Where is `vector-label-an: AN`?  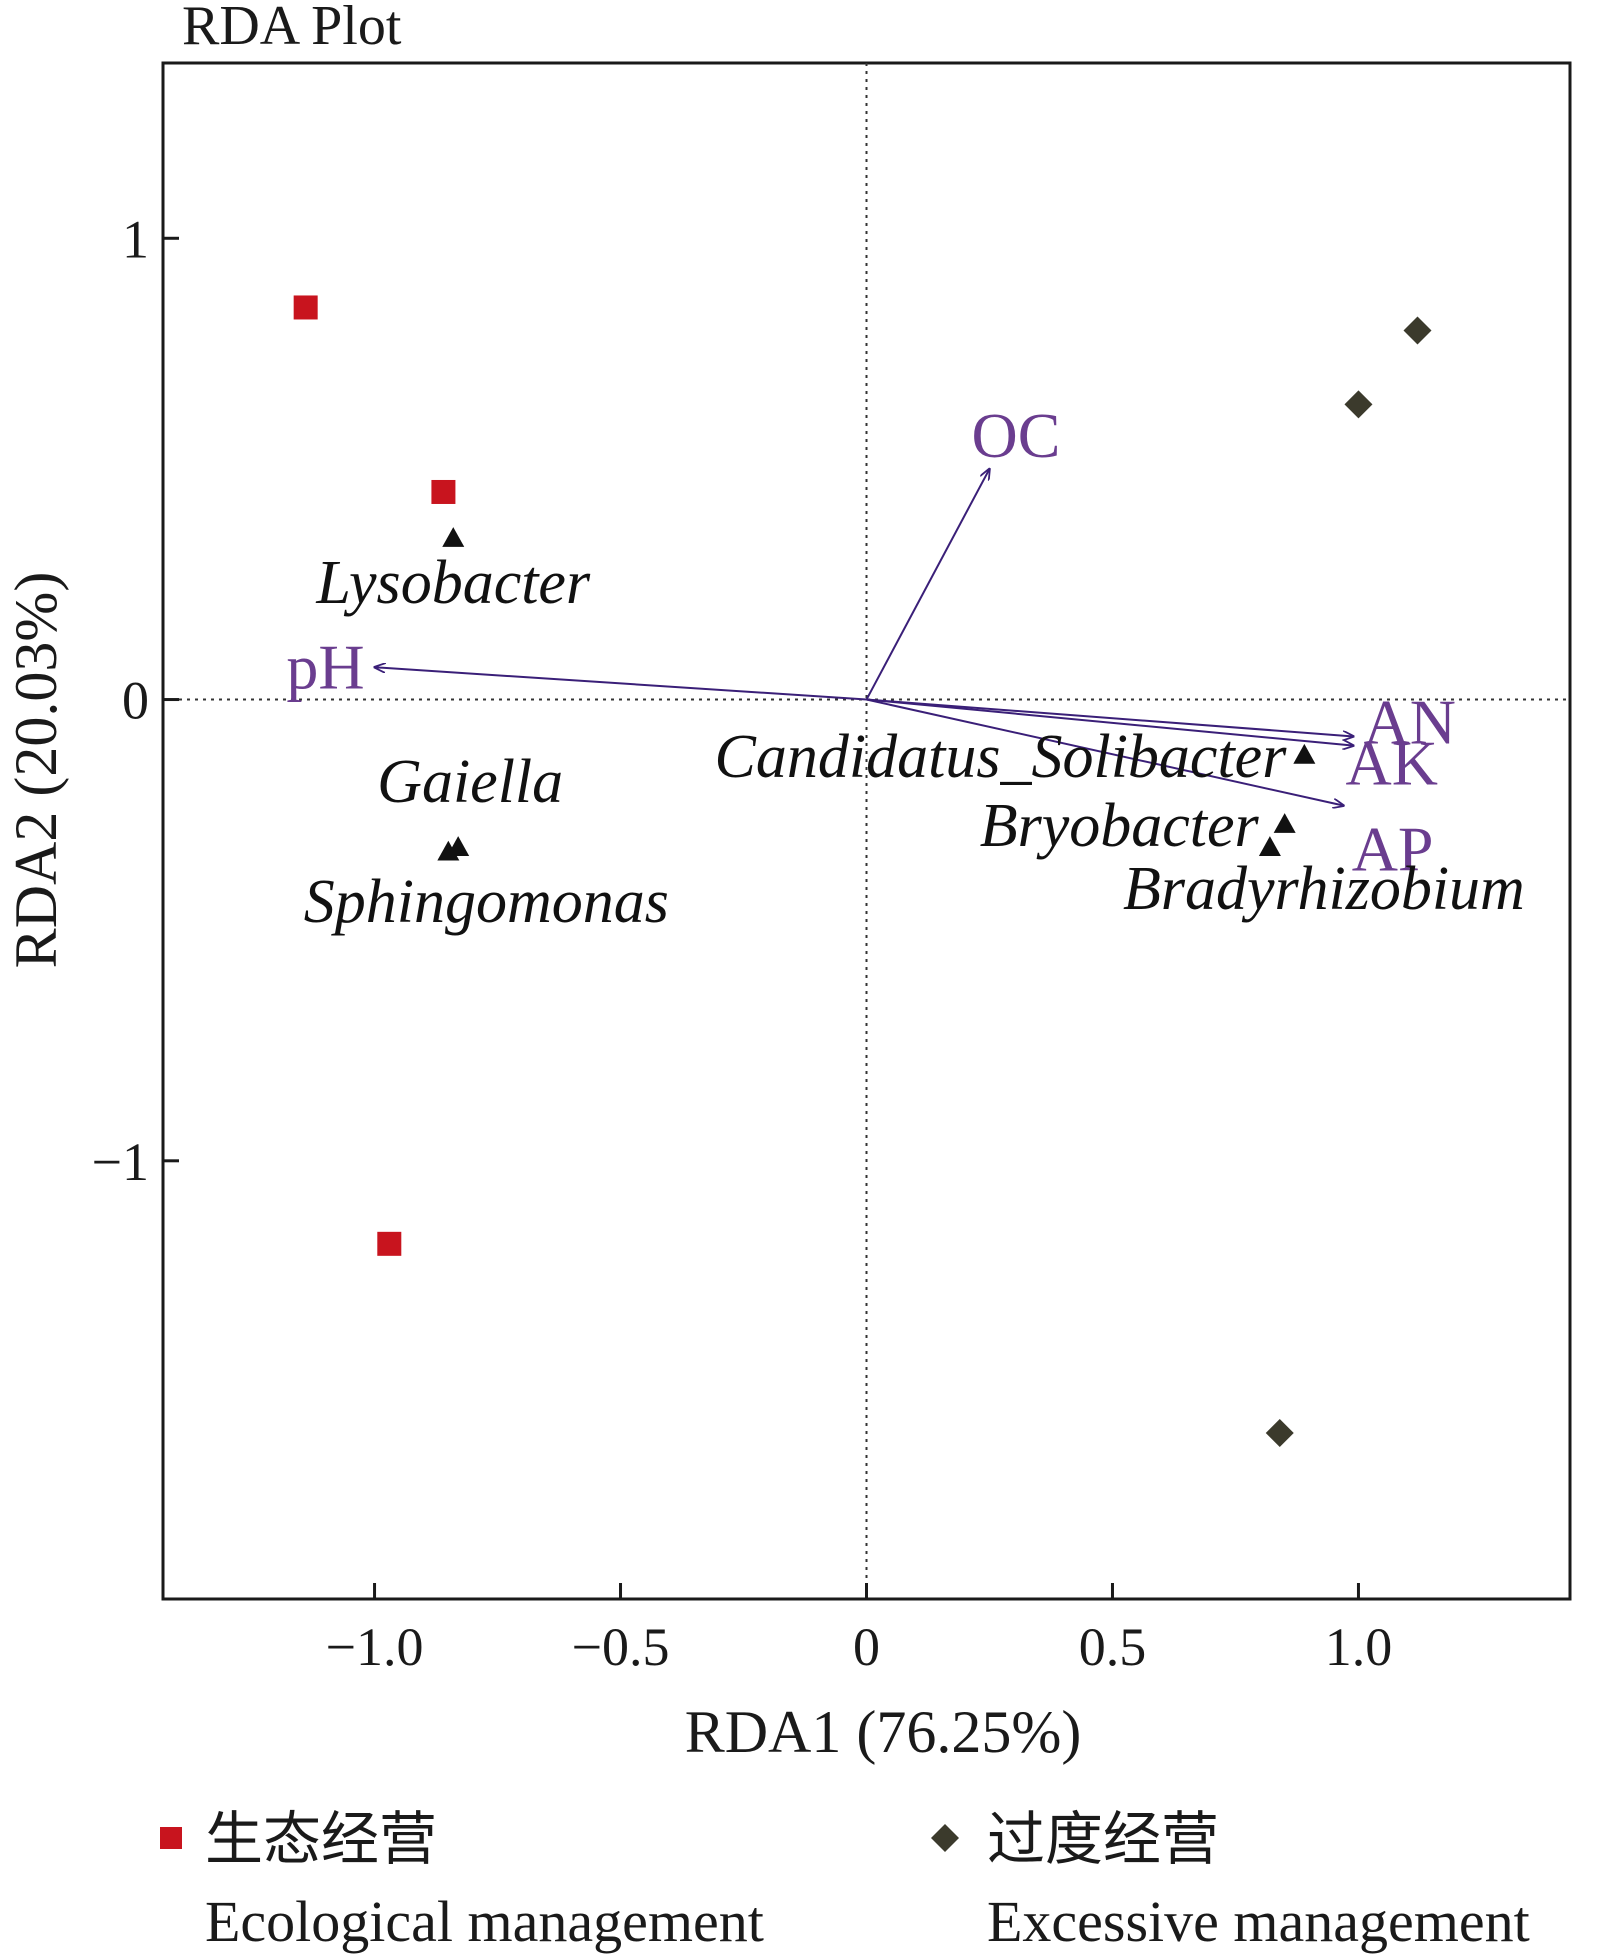 vector-label-an: AN is located at coordinates (1410, 721).